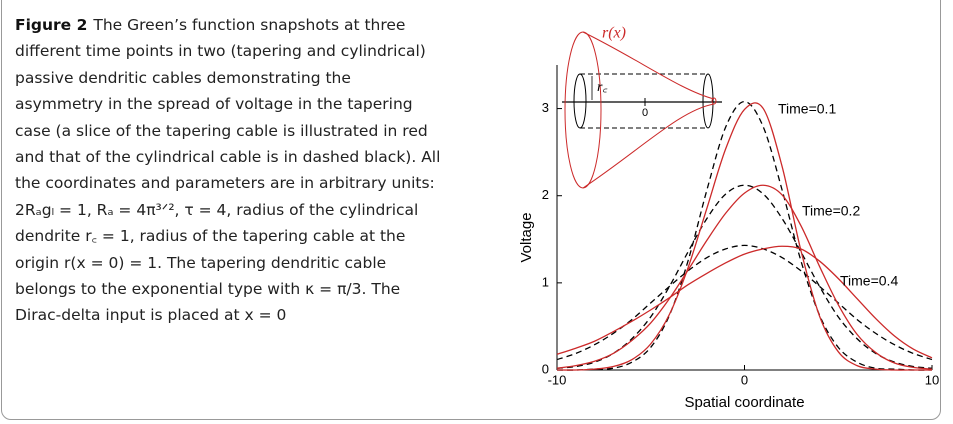 The width and height of the screenshot is (953, 424). What do you see at coordinates (714, 101) in the screenshot?
I see `inset-cone-tip` at bounding box center [714, 101].